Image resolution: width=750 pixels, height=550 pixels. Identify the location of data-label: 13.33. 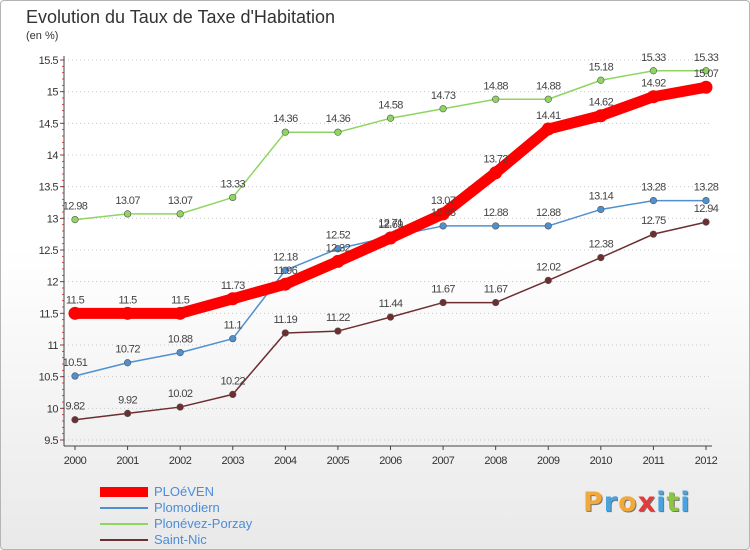
(232, 184).